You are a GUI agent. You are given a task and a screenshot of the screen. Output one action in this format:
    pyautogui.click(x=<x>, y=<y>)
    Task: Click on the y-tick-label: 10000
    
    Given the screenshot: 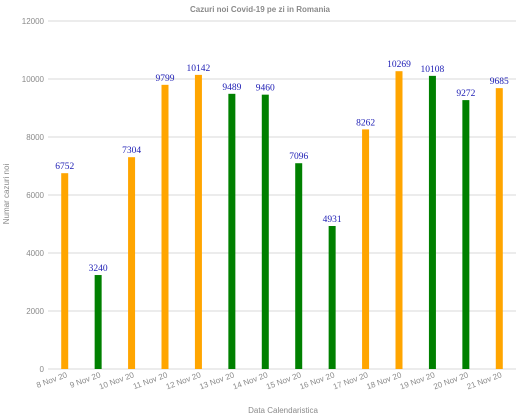 What is the action you would take?
    pyautogui.click(x=33, y=79)
    